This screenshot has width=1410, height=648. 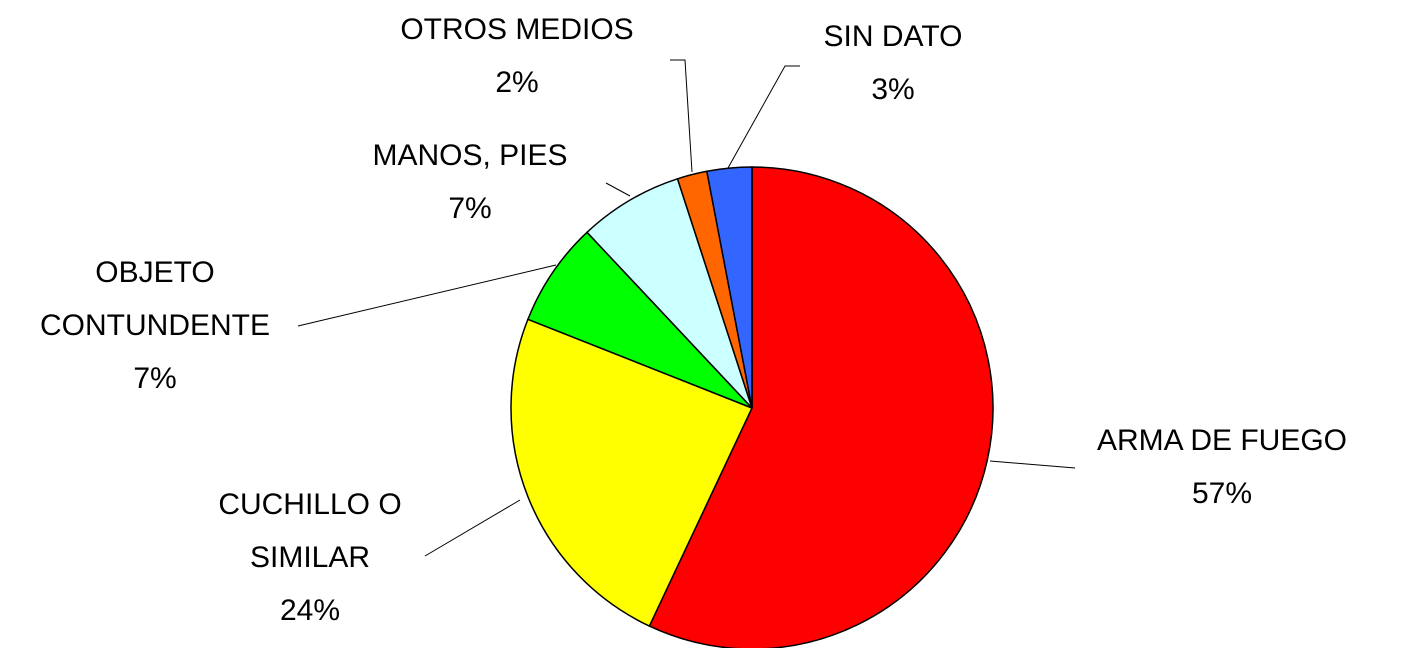 What do you see at coordinates (155, 299) in the screenshot?
I see `category-label: OBJETO CONTUNDENTE` at bounding box center [155, 299].